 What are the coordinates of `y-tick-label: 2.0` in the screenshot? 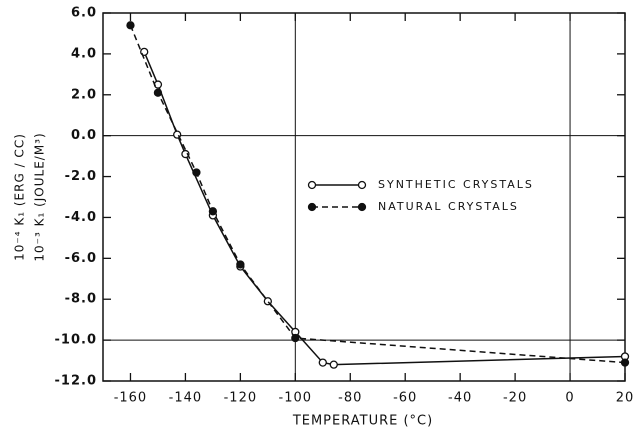 It's located at (84, 94).